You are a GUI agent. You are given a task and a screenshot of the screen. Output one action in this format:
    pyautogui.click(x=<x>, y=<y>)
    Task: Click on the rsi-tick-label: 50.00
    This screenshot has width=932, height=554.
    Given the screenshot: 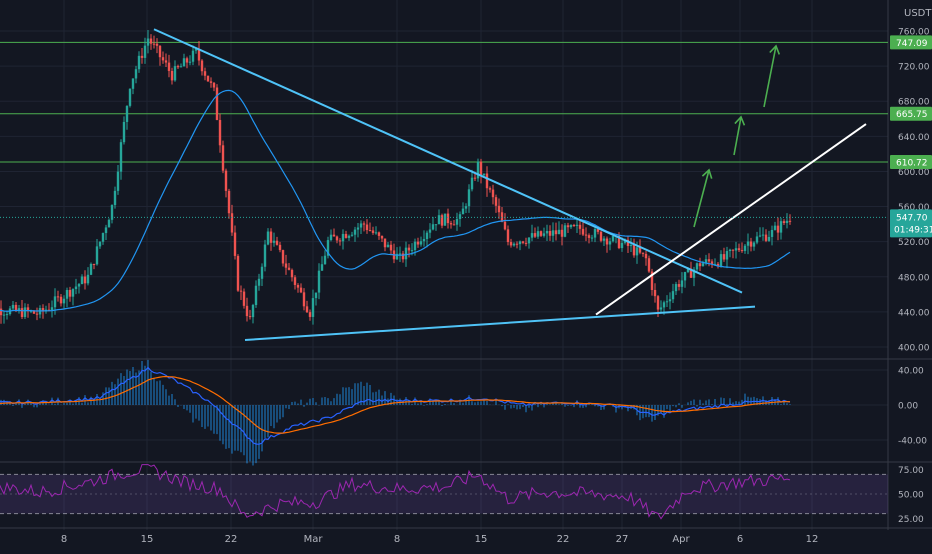 What is the action you would take?
    pyautogui.click(x=911, y=496)
    